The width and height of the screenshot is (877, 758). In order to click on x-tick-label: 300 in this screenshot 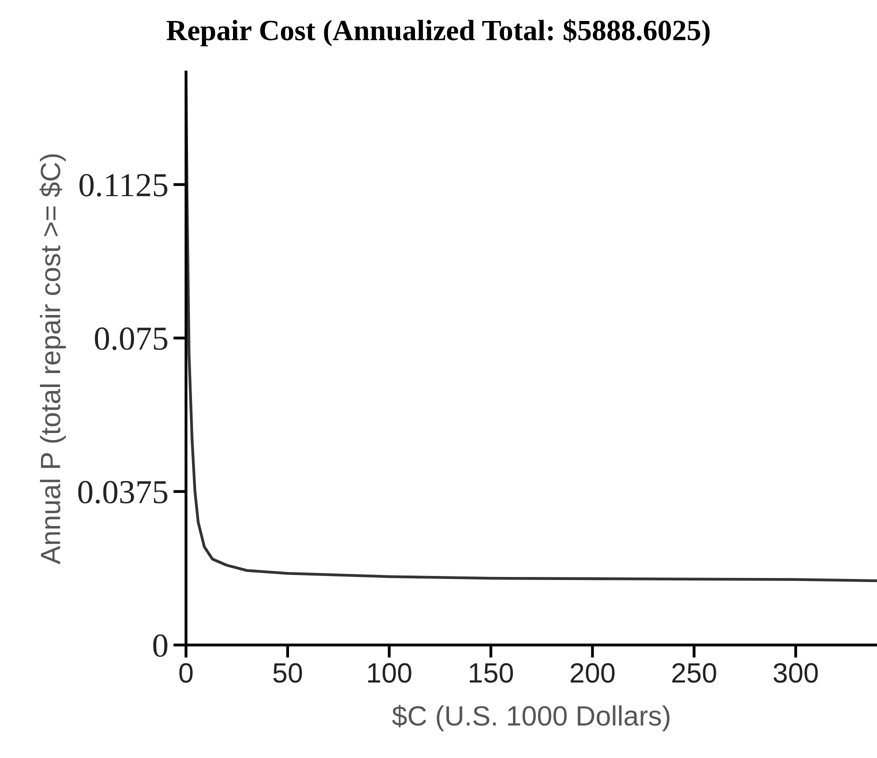, I will do `click(796, 673)`.